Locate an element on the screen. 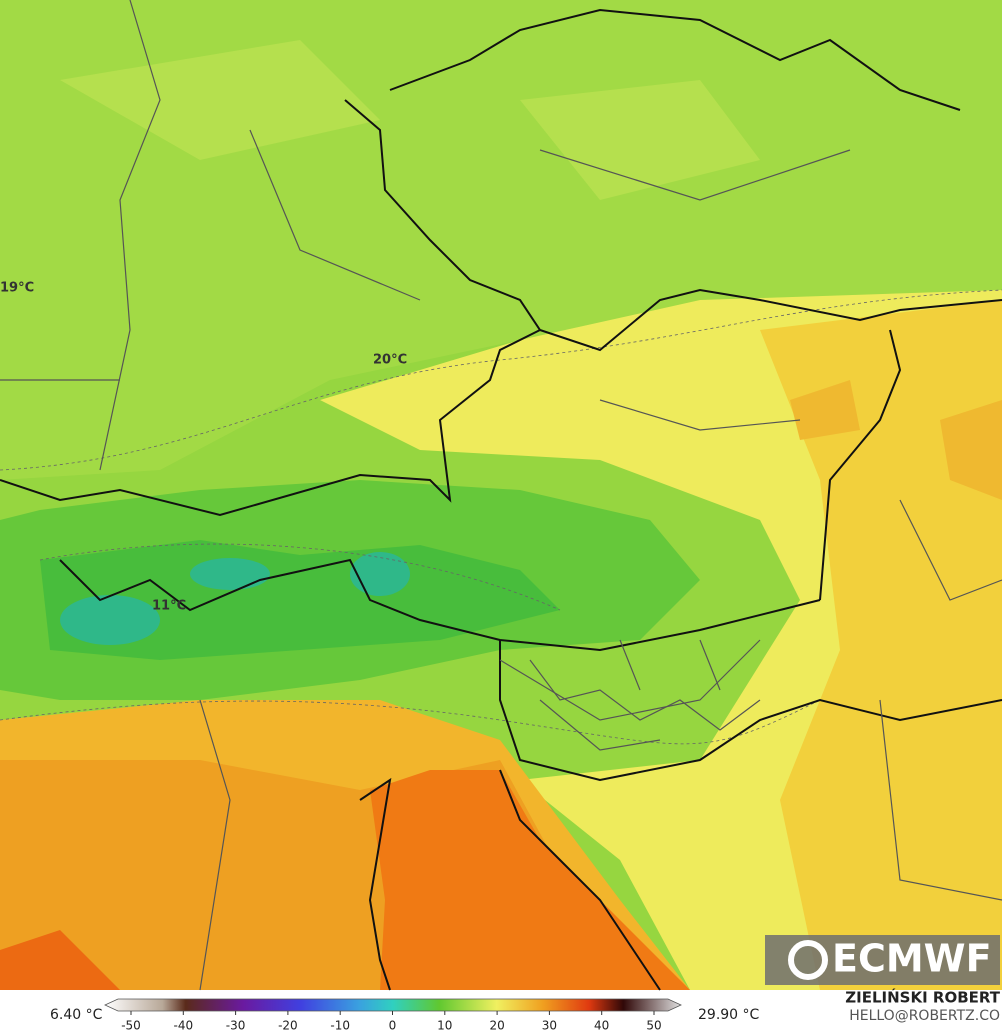 This screenshot has height=1035, width=1002. colorbar-tick-label: -10 is located at coordinates (340, 1026).